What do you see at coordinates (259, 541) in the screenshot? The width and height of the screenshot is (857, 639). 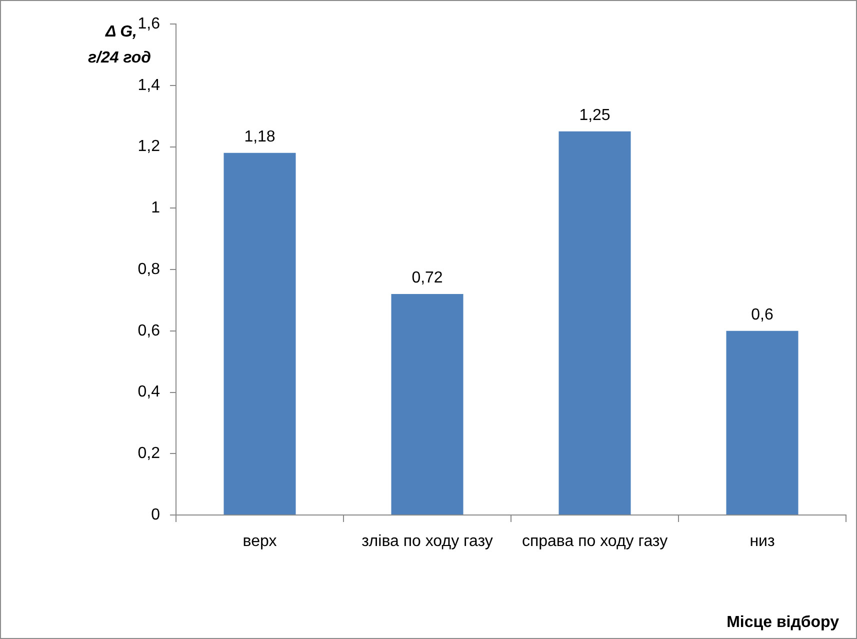 I see `x-tick-label: верх` at bounding box center [259, 541].